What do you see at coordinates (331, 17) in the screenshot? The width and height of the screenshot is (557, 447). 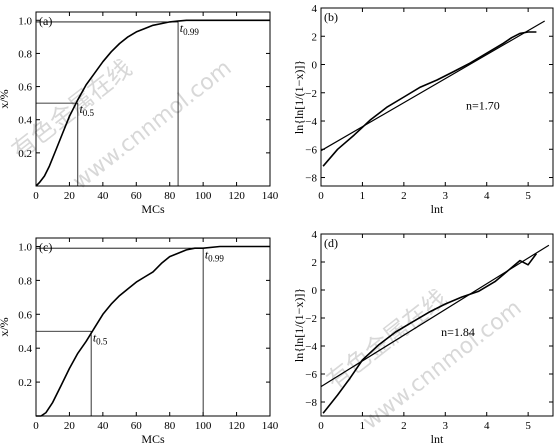 I see `panel-label: (b)` at bounding box center [331, 17].